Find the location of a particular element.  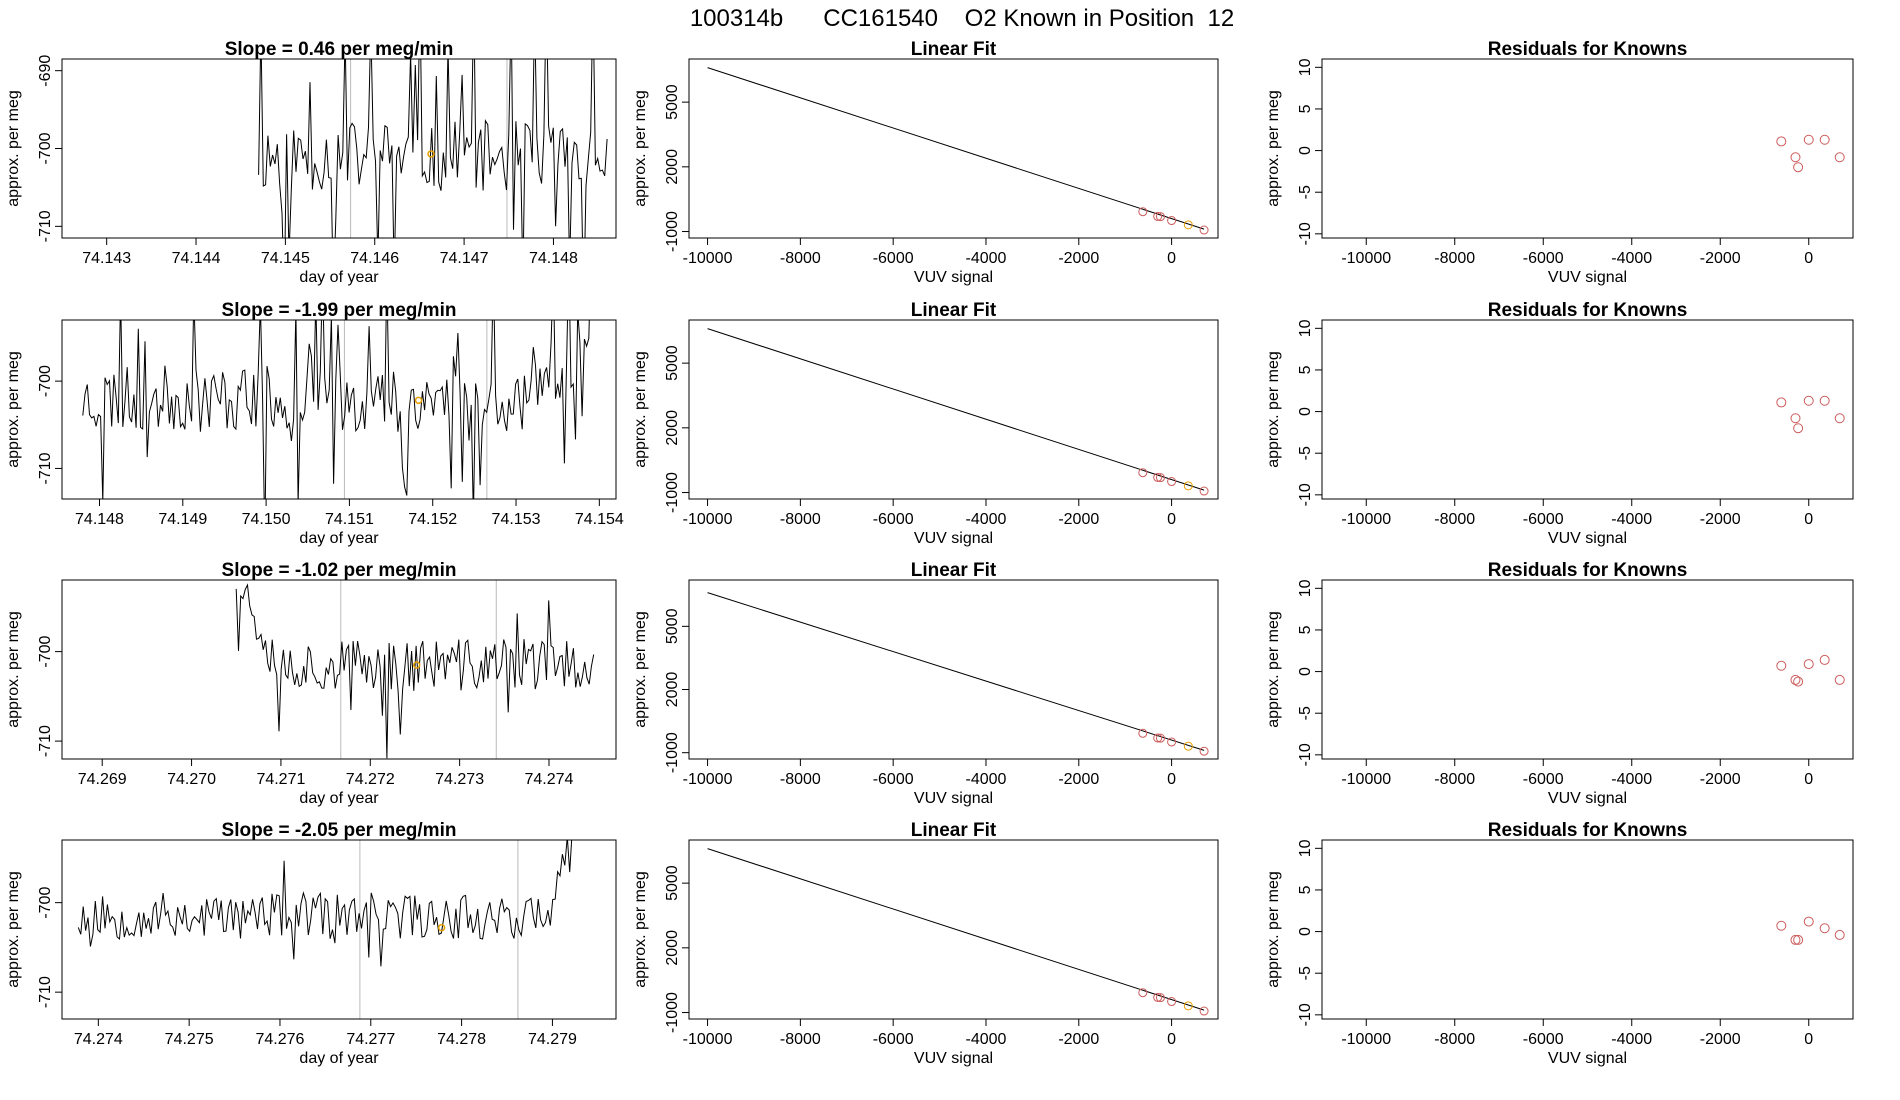

x-tick-label: 74.271 is located at coordinates (280, 779).